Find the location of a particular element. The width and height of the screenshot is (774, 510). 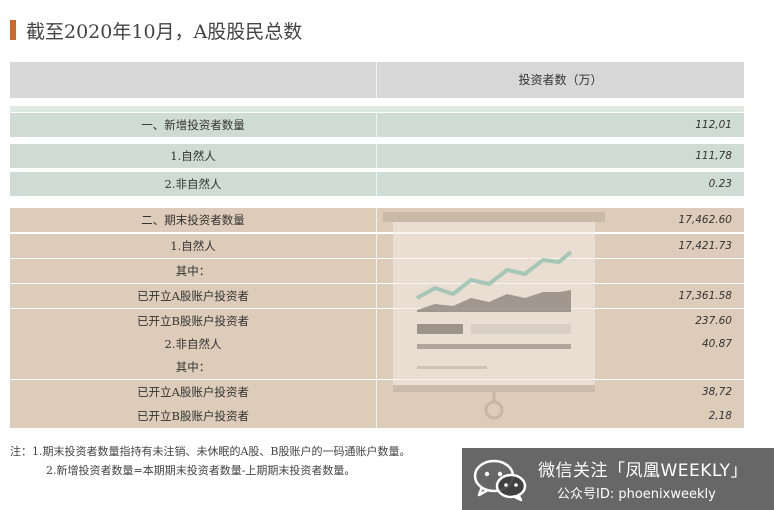

table-row: 已开立B股账户投资者 2,18 is located at coordinates (377, 416).